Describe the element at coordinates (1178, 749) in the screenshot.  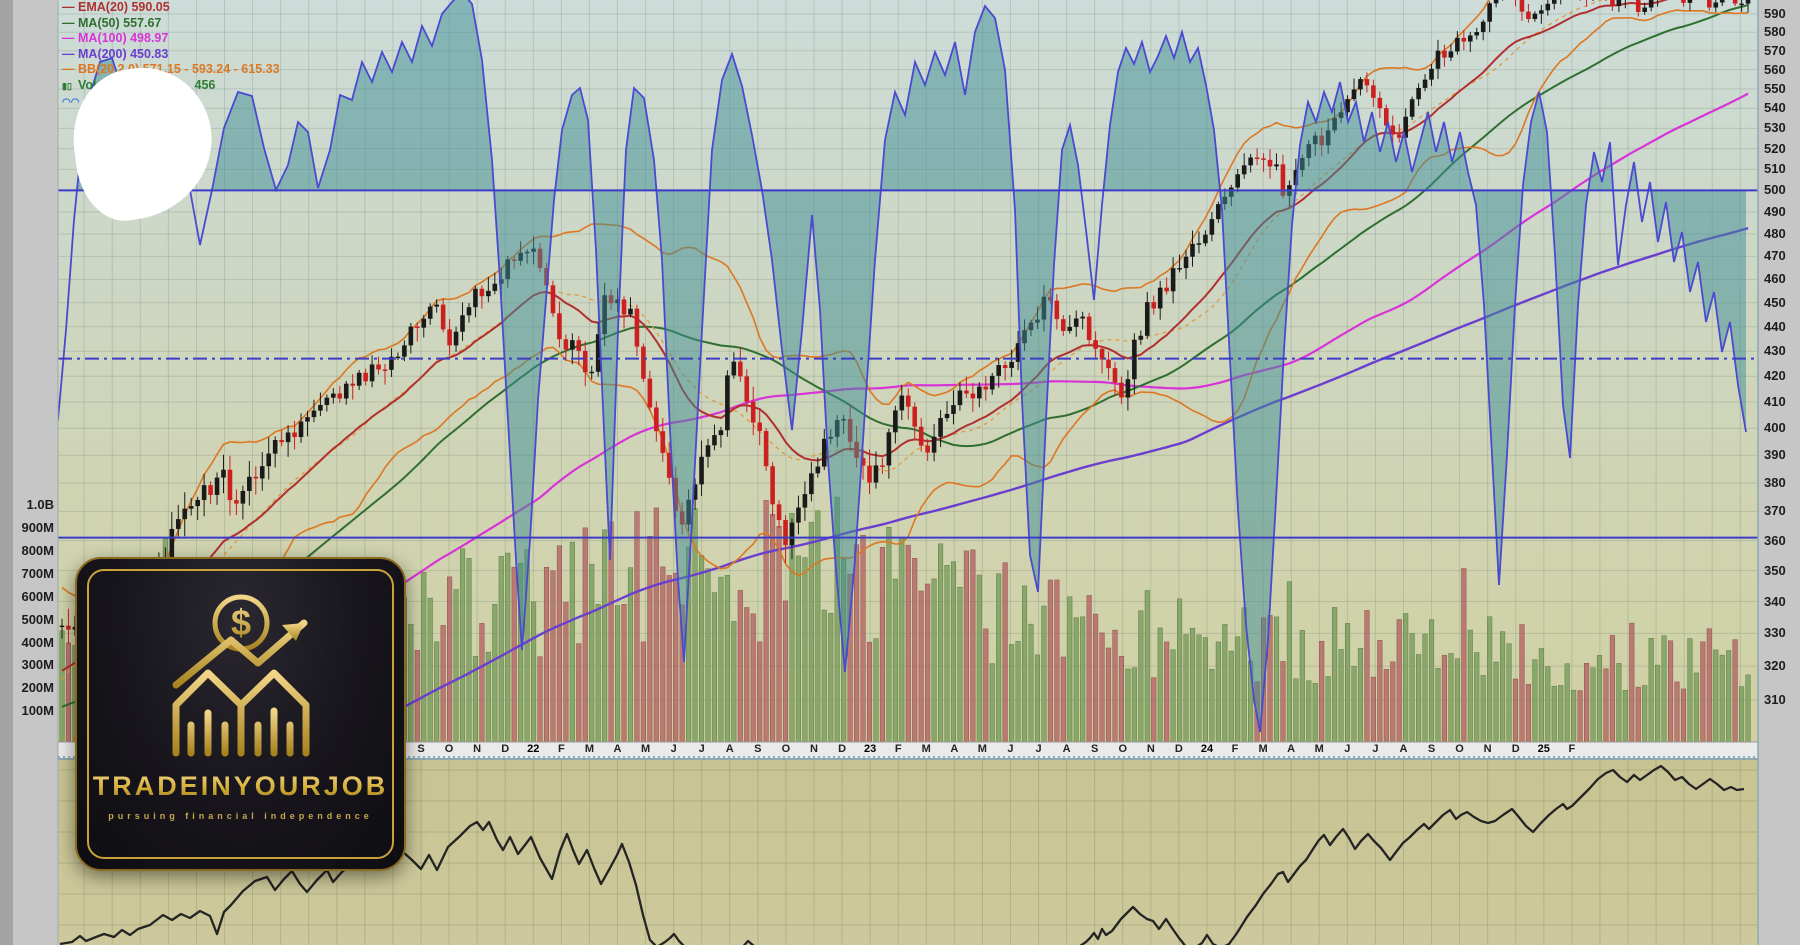
I see `month-label-D-27: D` at that location.